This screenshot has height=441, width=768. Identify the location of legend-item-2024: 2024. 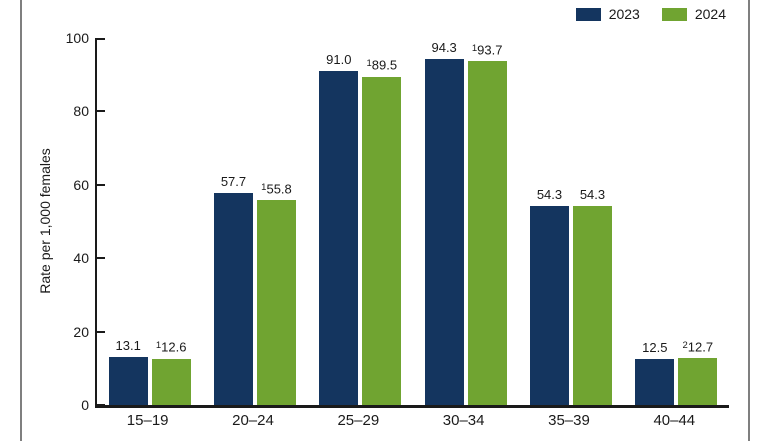
(693, 14).